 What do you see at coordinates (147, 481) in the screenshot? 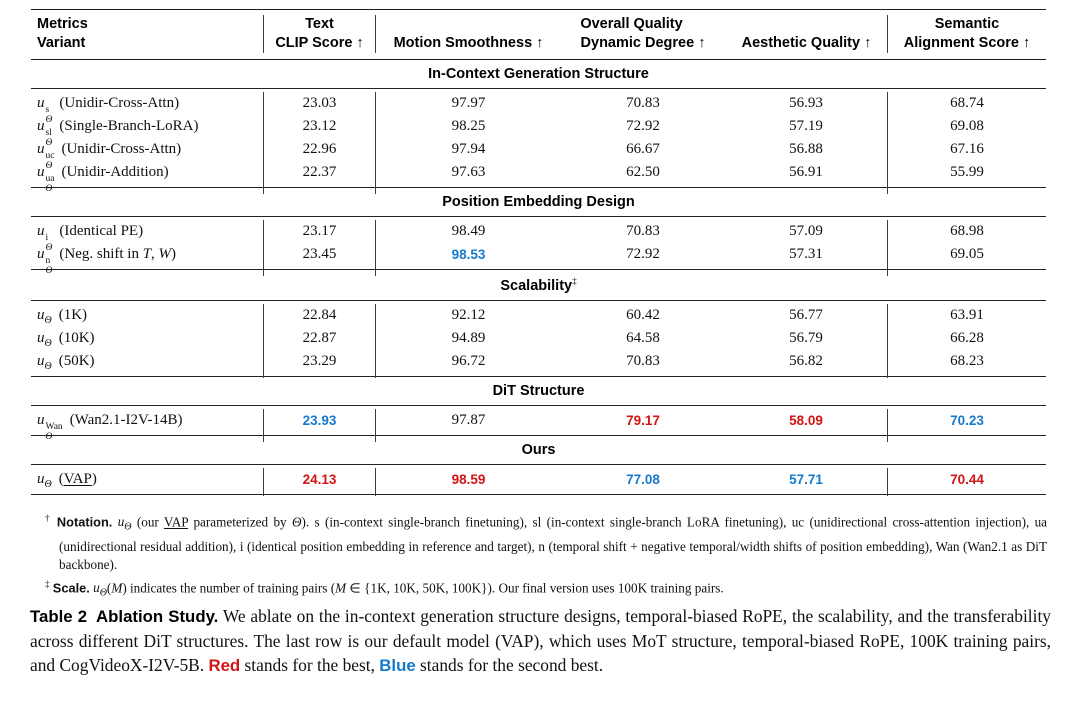
I see `variant-cell: uΘ (VAP)` at bounding box center [147, 481].